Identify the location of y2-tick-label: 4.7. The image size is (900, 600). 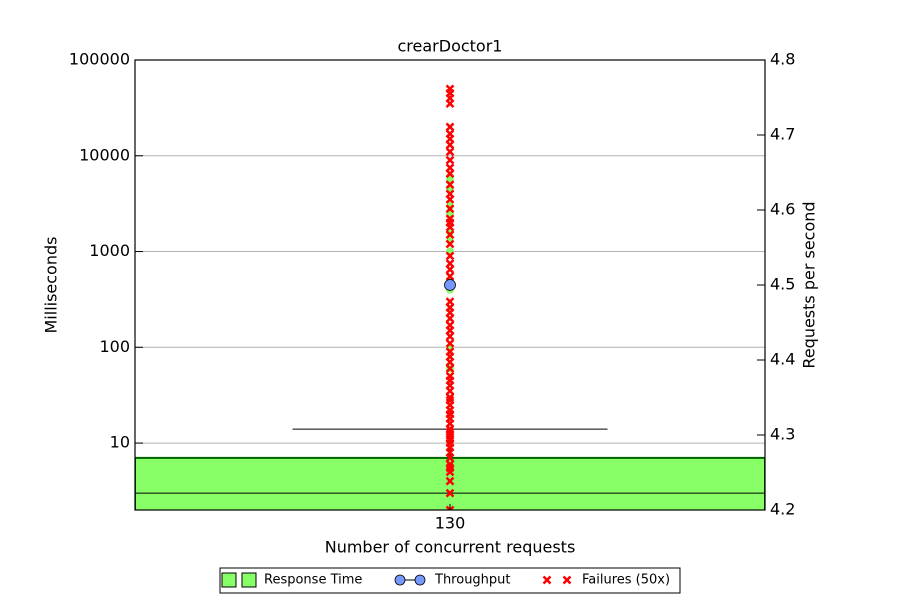
(782, 134).